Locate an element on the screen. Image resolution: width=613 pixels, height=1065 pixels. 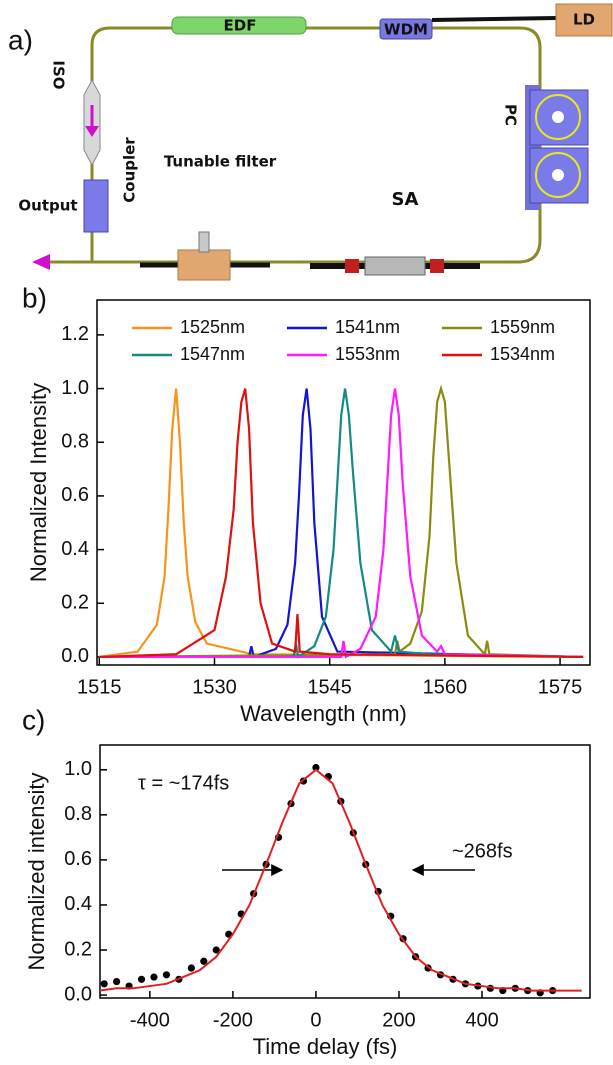
x-tick-label: 1530 is located at coordinates (214, 687).